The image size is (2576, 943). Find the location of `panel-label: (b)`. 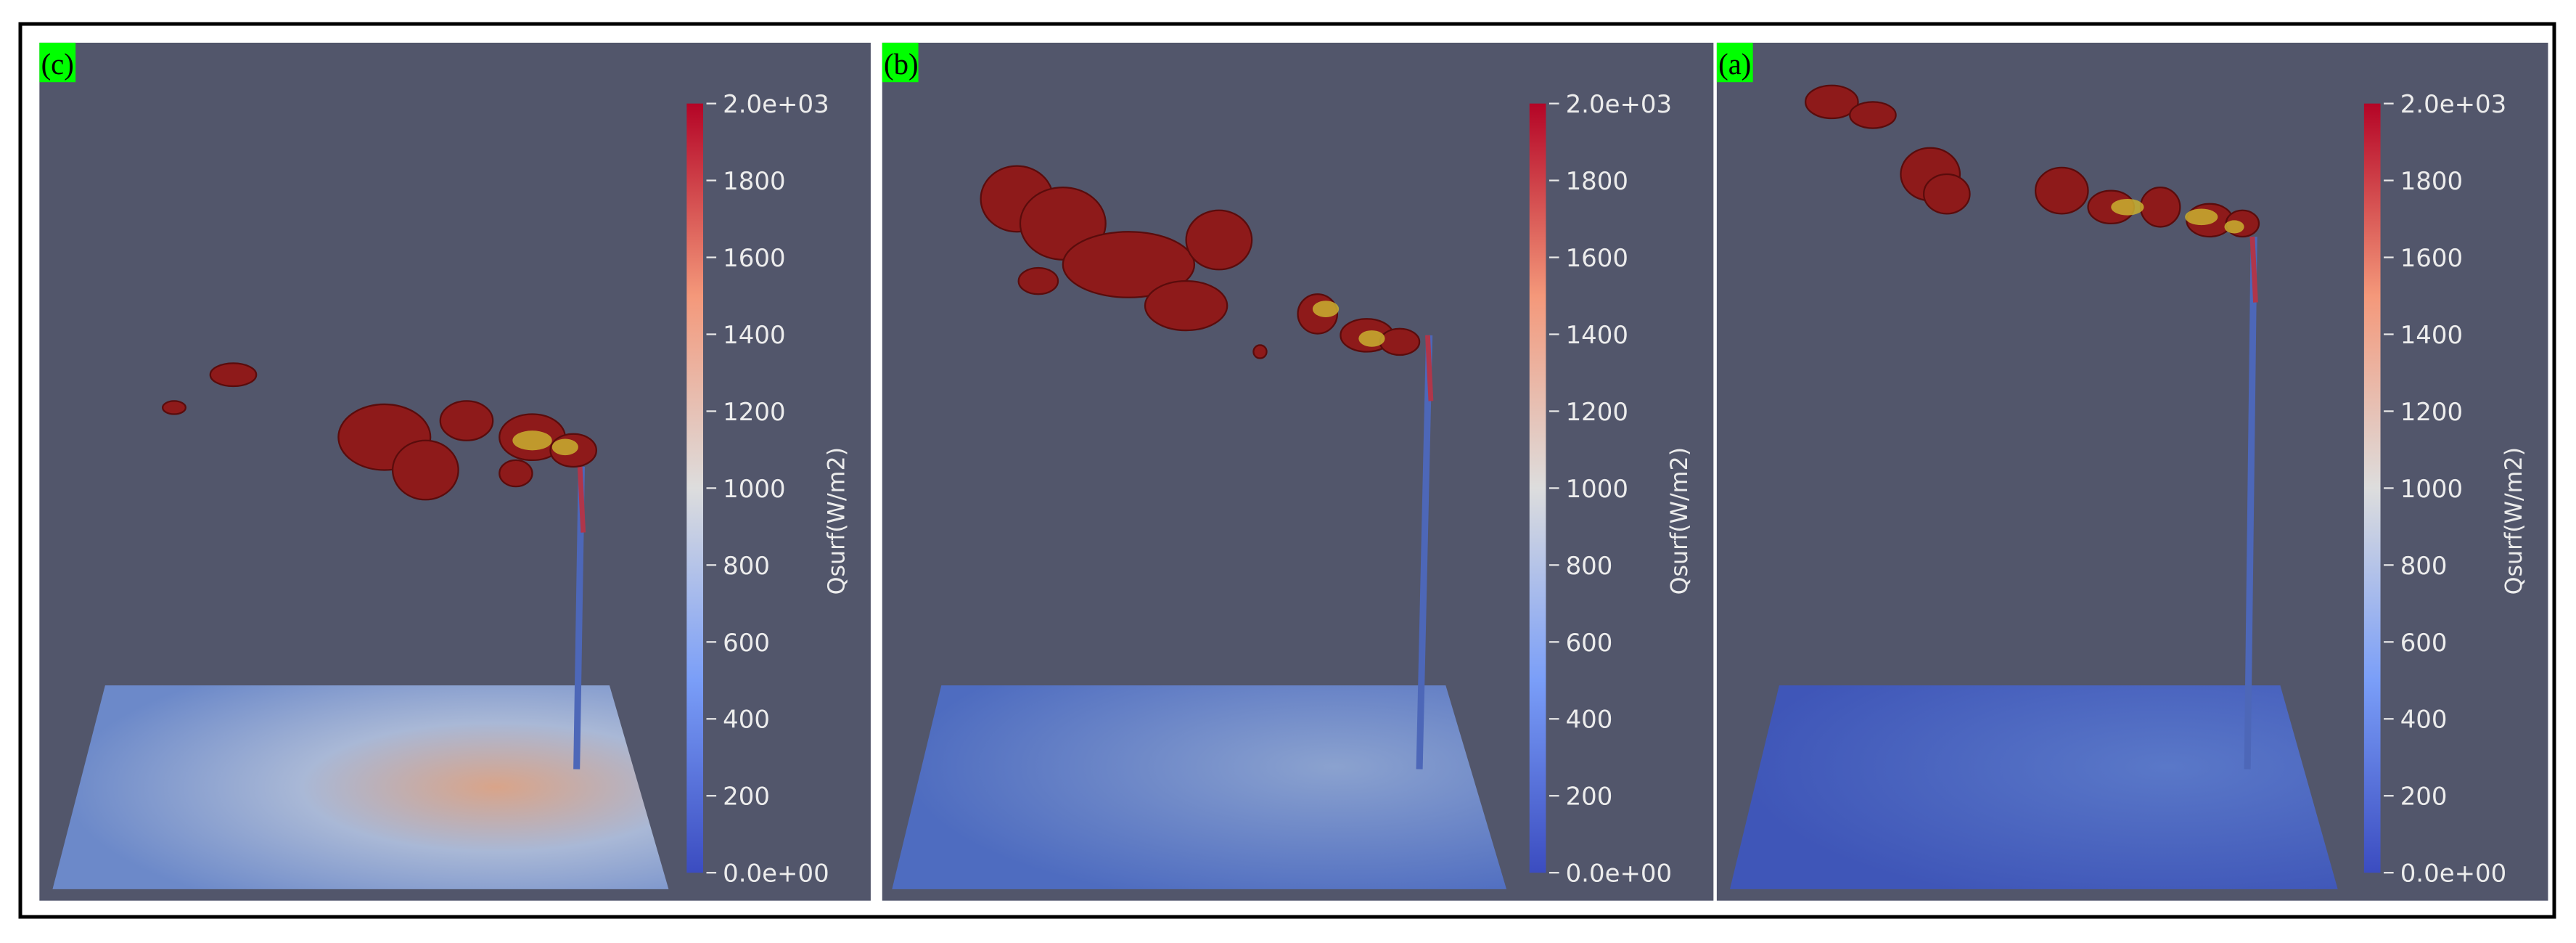

panel-label: (b) is located at coordinates (901, 65).